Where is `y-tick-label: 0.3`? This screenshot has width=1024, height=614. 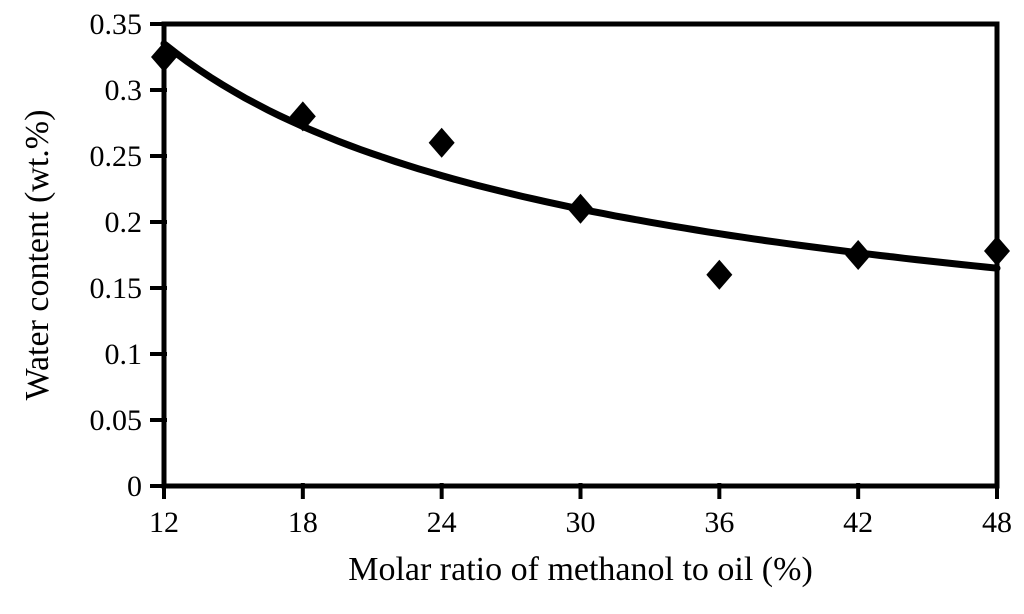
y-tick-label: 0.3 is located at coordinates (124, 90).